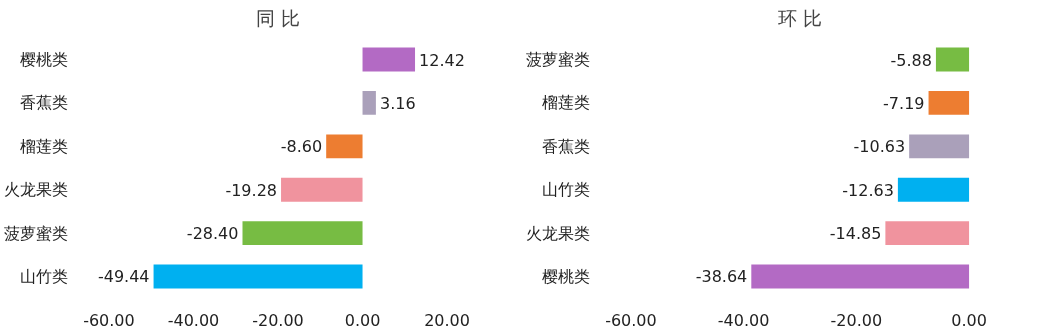 The height and width of the screenshot is (330, 1048). What do you see at coordinates (911, 60) in the screenshot?
I see `data-label: -5.88` at bounding box center [911, 60].